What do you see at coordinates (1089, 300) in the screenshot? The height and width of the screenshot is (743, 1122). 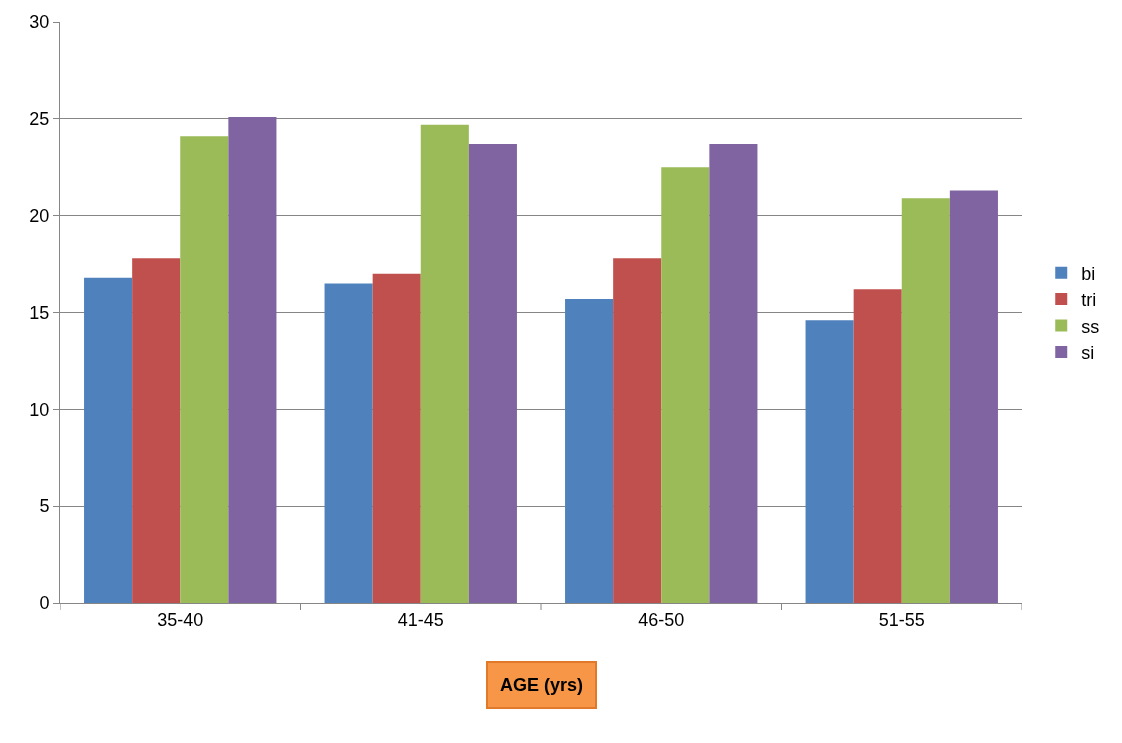 I see `legend-label: tri` at bounding box center [1089, 300].